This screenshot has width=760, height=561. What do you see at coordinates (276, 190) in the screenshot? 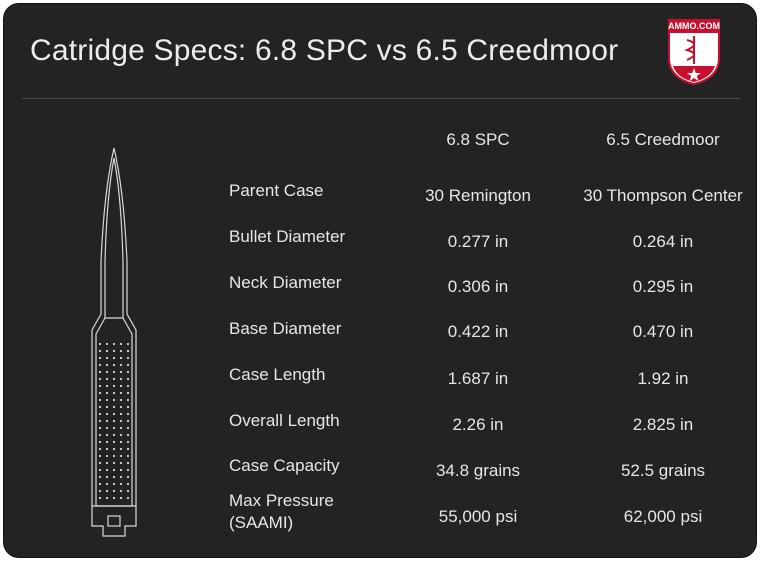
I see `row-label-parent-case: Parent Case` at bounding box center [276, 190].